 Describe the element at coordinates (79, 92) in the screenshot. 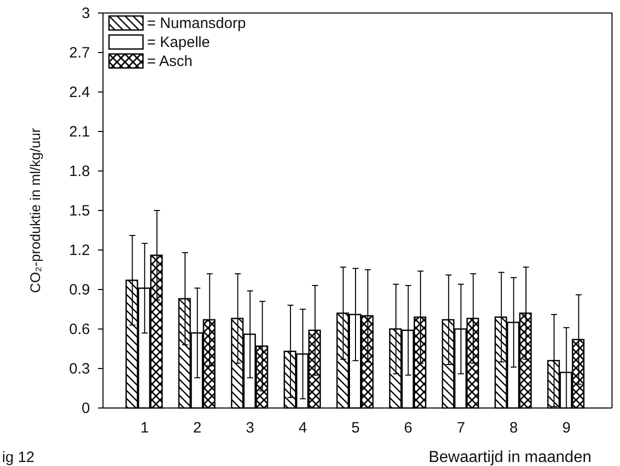

I see `y-tick-label: 2.4` at that location.